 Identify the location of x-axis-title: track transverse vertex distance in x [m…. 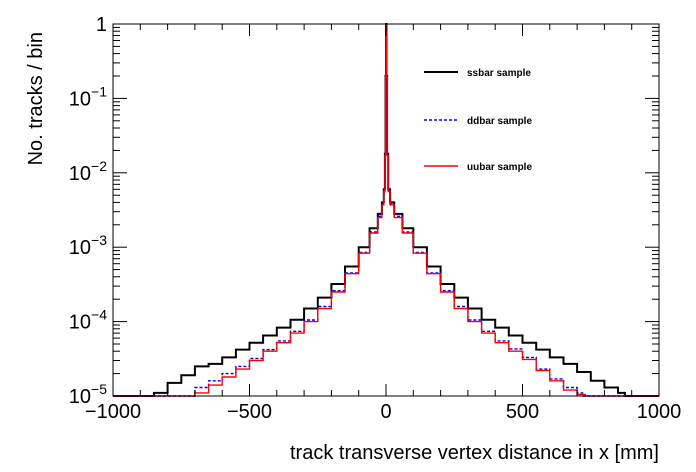
(474, 453).